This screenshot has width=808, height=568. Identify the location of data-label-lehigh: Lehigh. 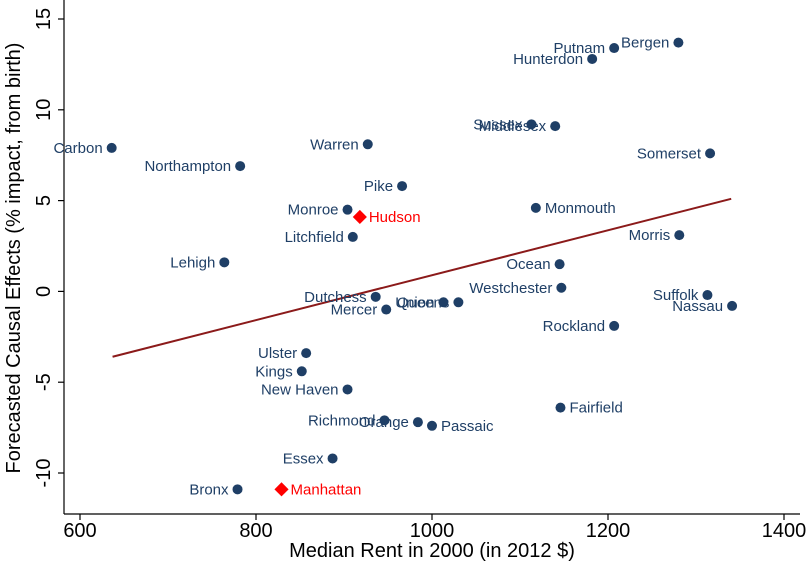
(192, 262).